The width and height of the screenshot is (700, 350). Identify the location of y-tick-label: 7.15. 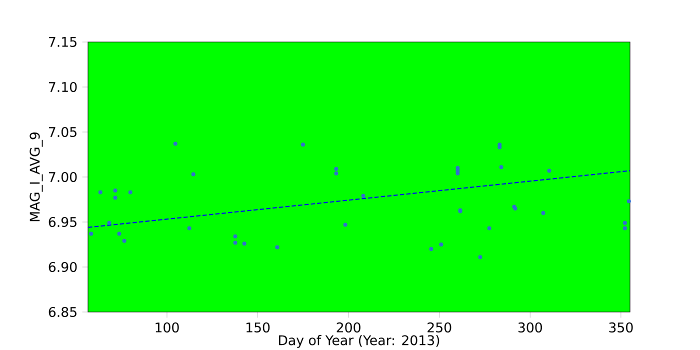
(62, 42).